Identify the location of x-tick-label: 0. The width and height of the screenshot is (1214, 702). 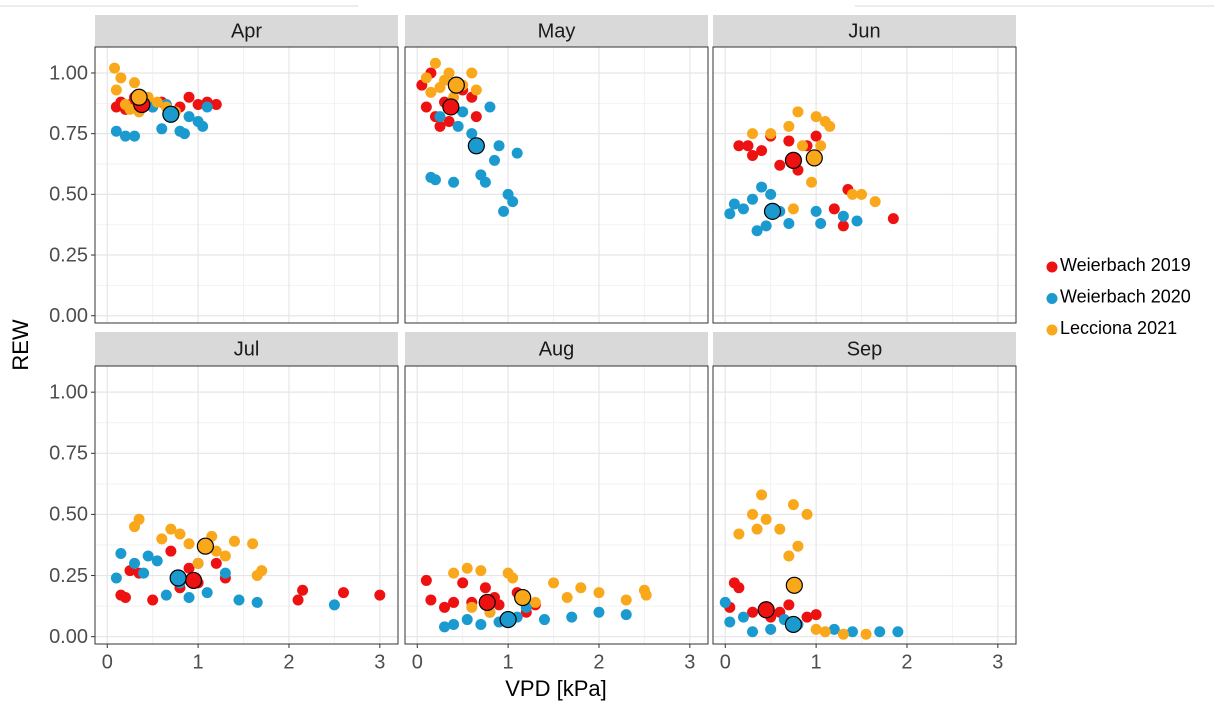
(107, 662).